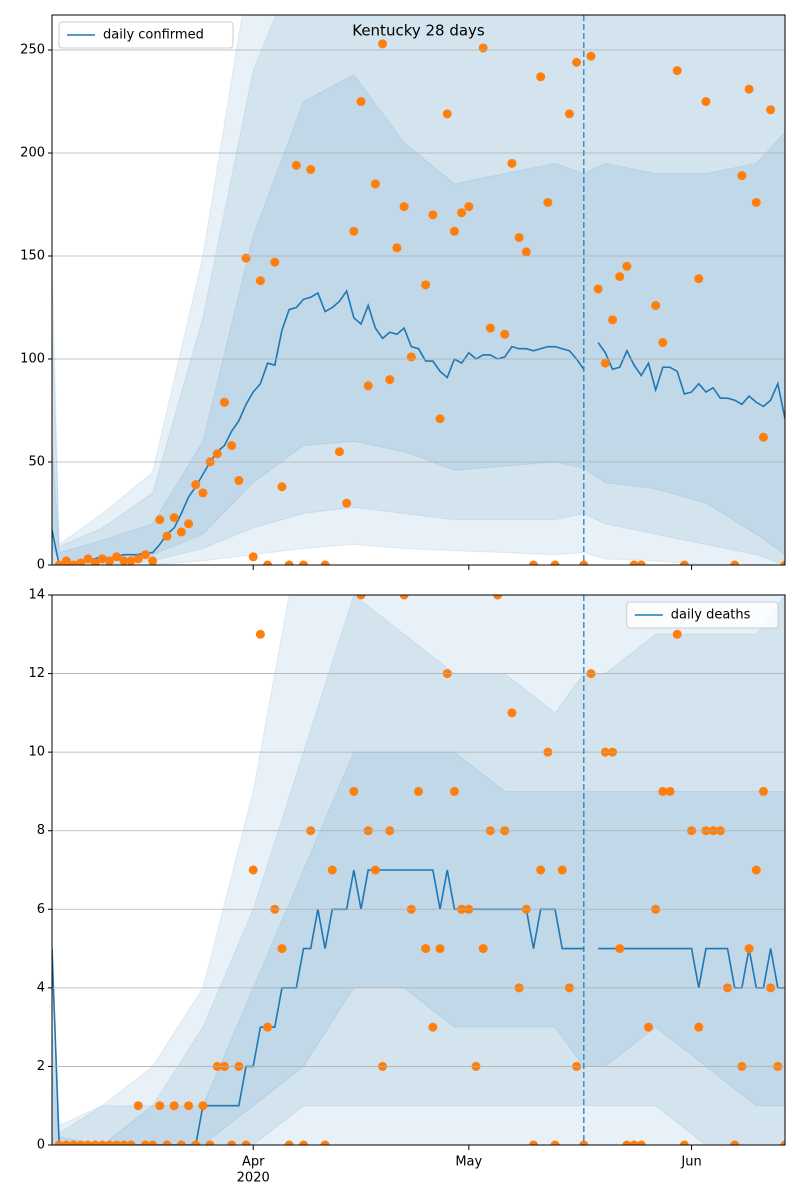 The height and width of the screenshot is (1200, 800). I want to click on y-tick-label: 100, so click(32, 359).